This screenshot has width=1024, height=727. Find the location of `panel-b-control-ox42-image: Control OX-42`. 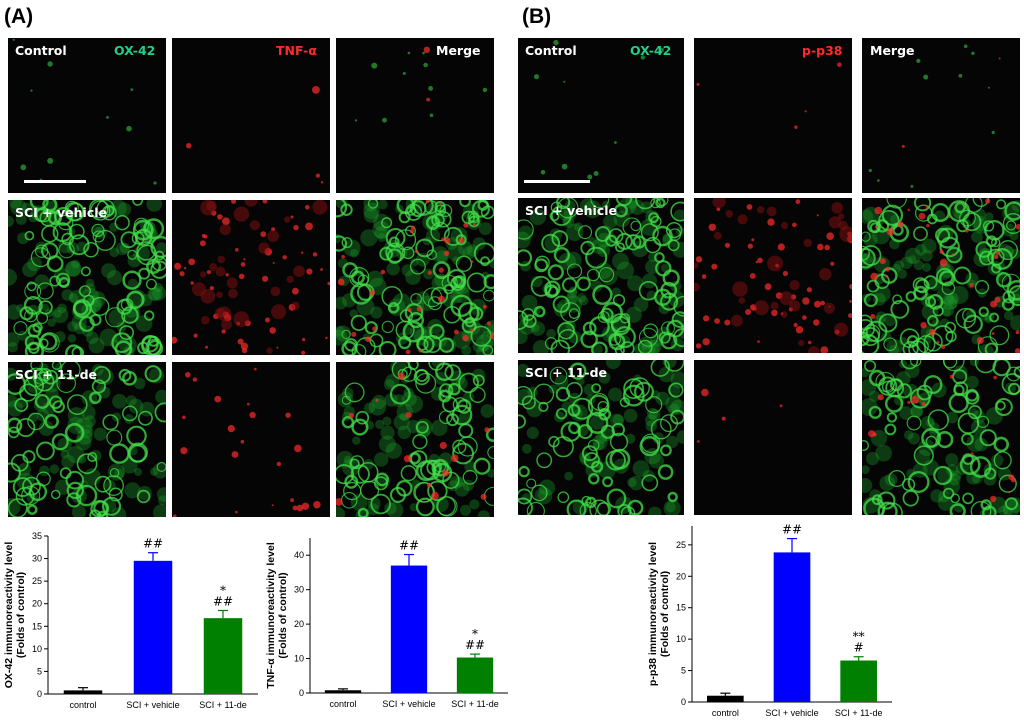

panel-b-control-ox42-image: Control OX-42 is located at coordinates (601, 115).